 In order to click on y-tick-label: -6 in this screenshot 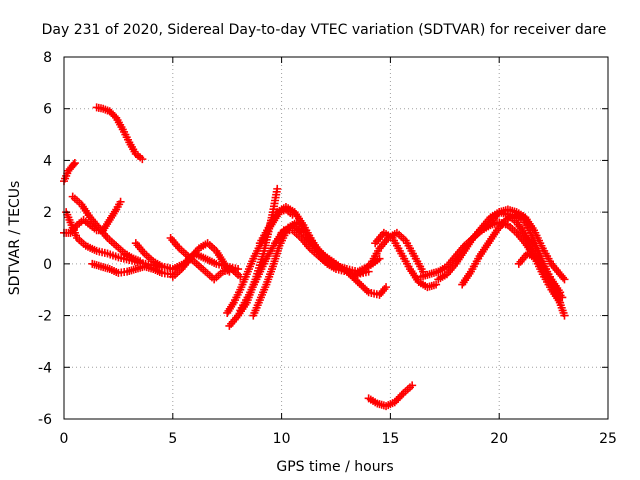, I will do `click(45, 420)`.